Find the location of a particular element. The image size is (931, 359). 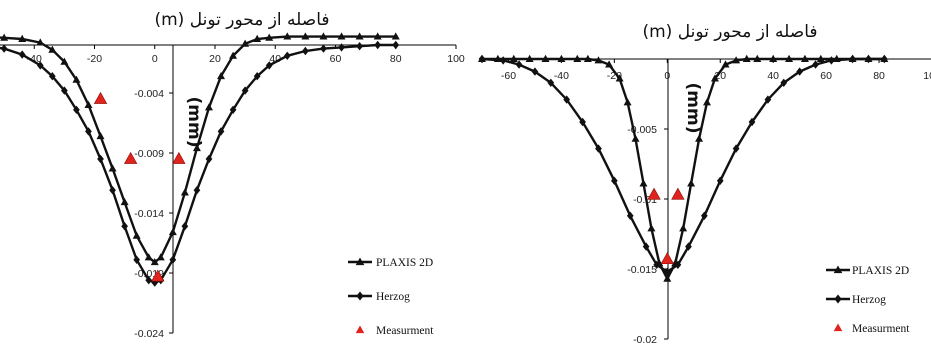

legend-label: Herzog is located at coordinates (393, 297).